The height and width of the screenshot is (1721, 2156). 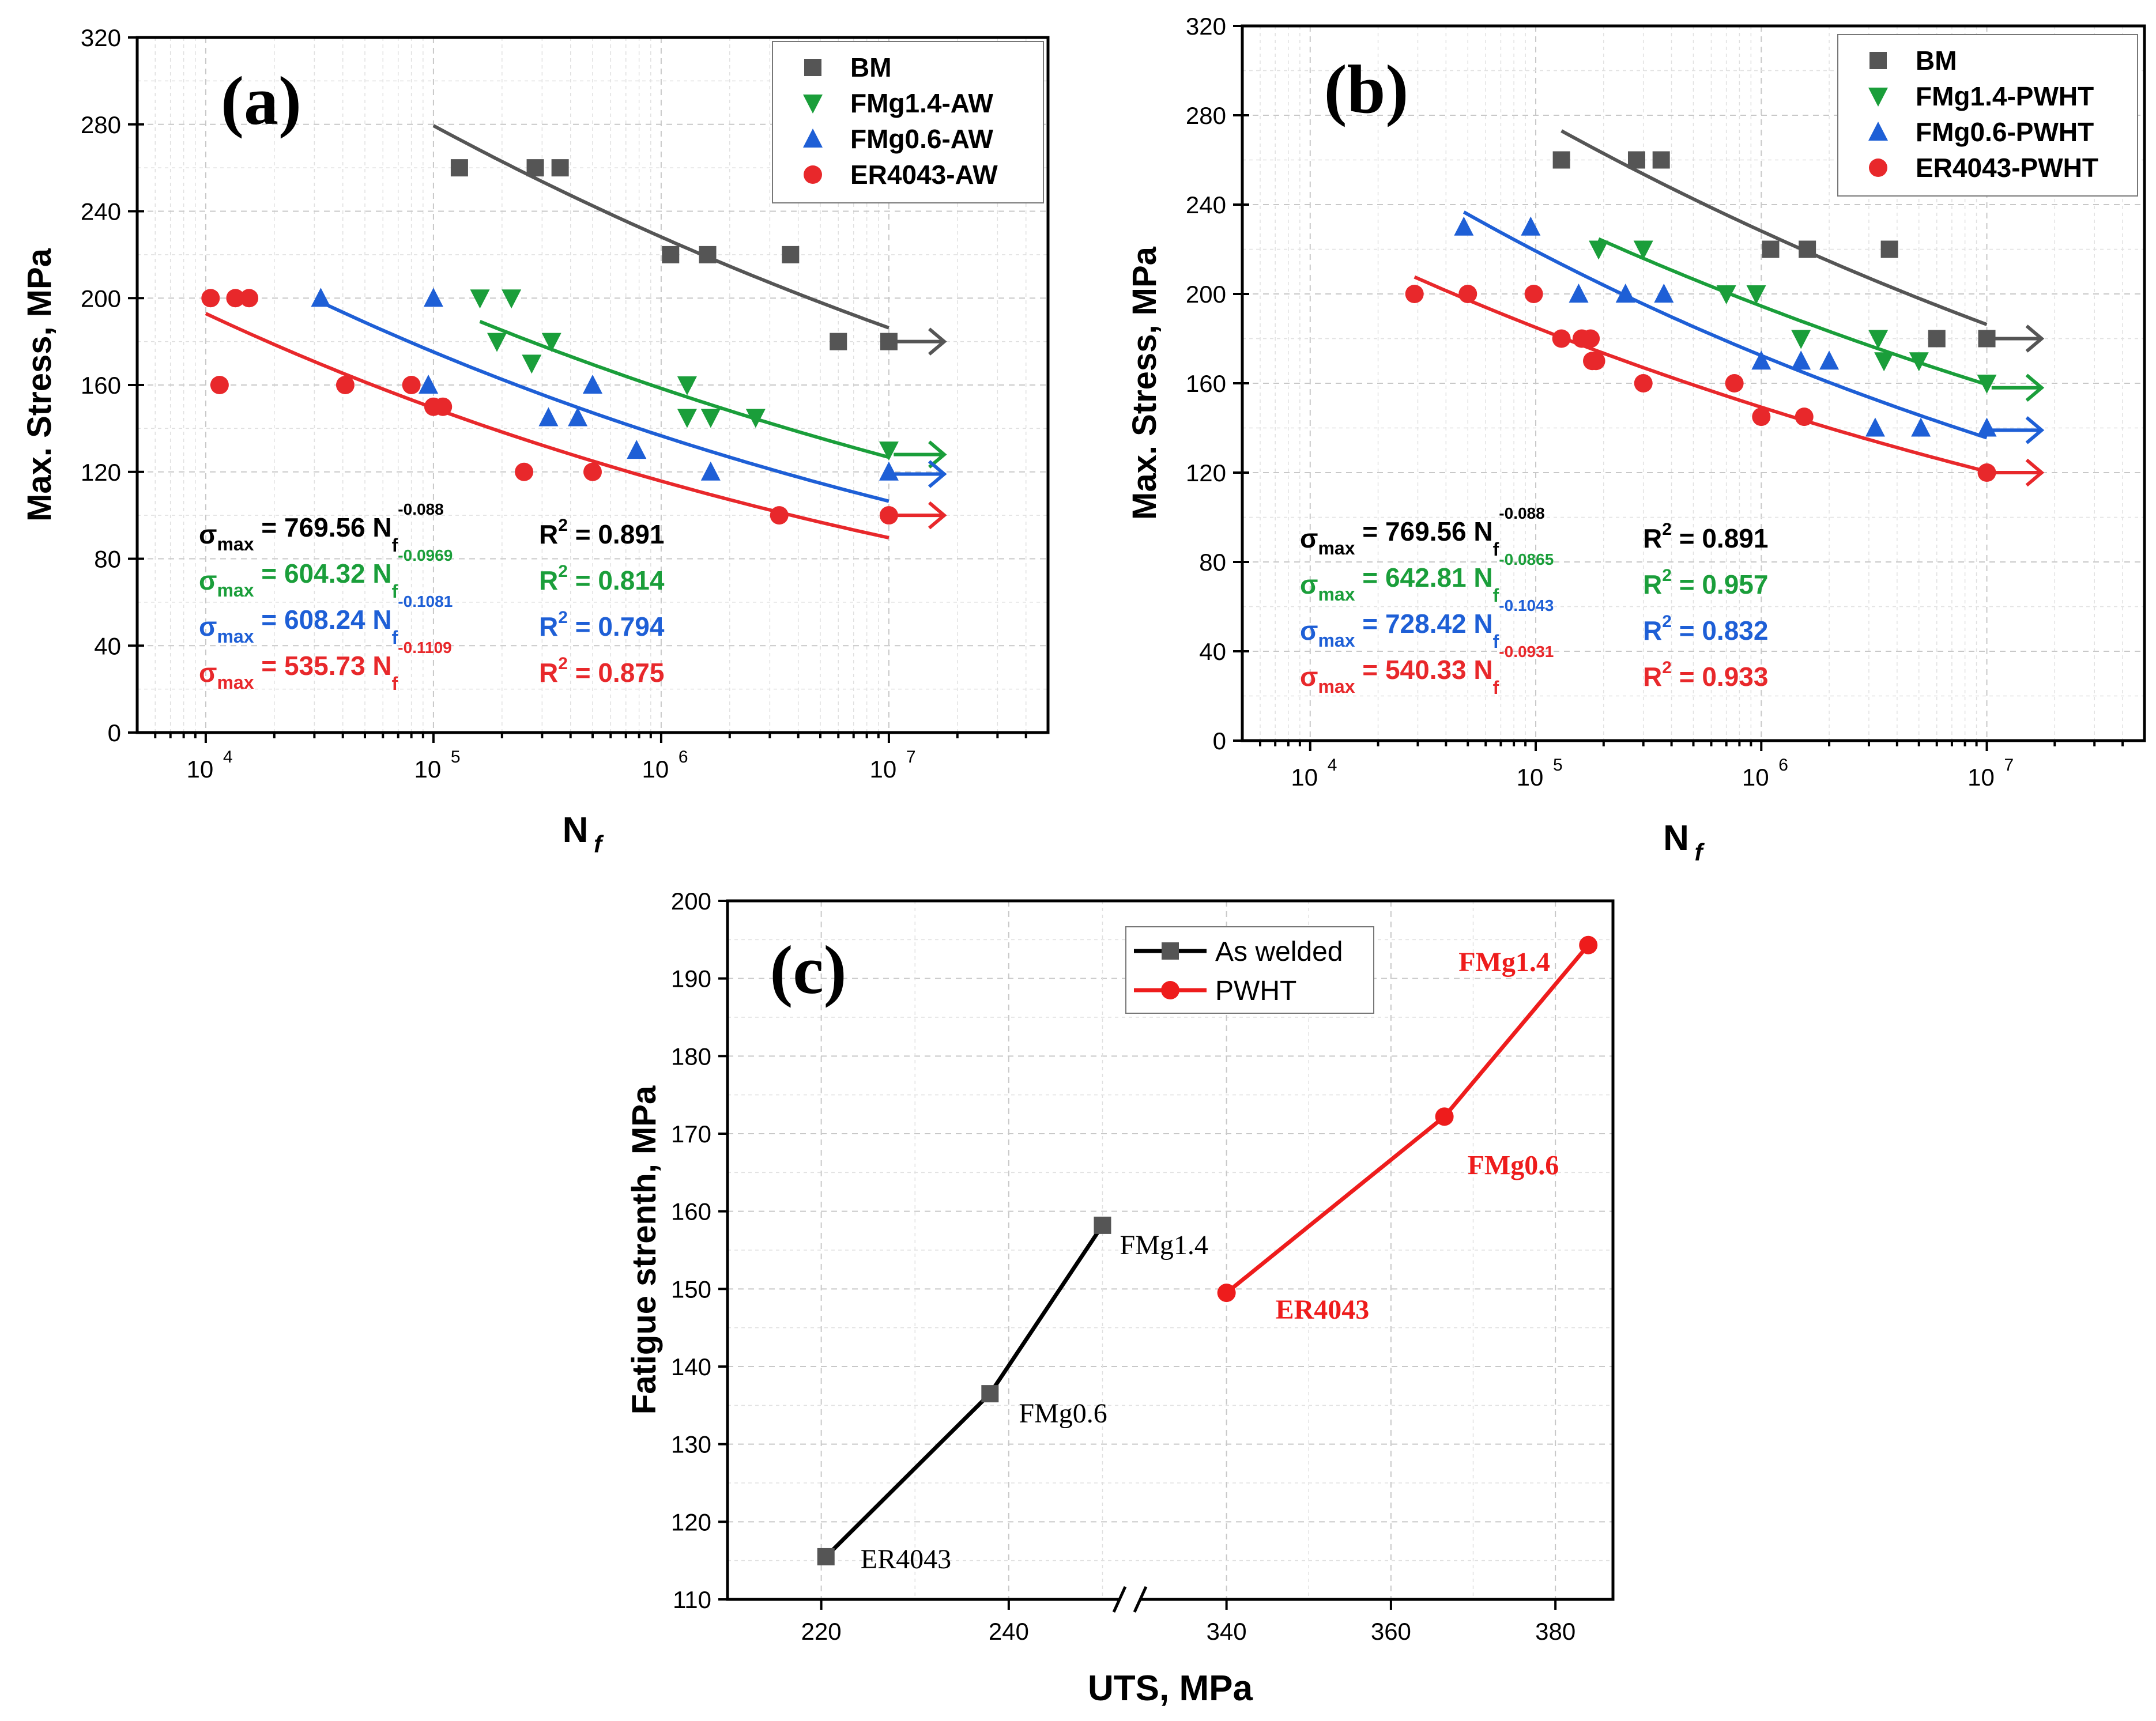 What do you see at coordinates (2005, 132) in the screenshot?
I see `legend-label: FMg0.6-PWHT` at bounding box center [2005, 132].